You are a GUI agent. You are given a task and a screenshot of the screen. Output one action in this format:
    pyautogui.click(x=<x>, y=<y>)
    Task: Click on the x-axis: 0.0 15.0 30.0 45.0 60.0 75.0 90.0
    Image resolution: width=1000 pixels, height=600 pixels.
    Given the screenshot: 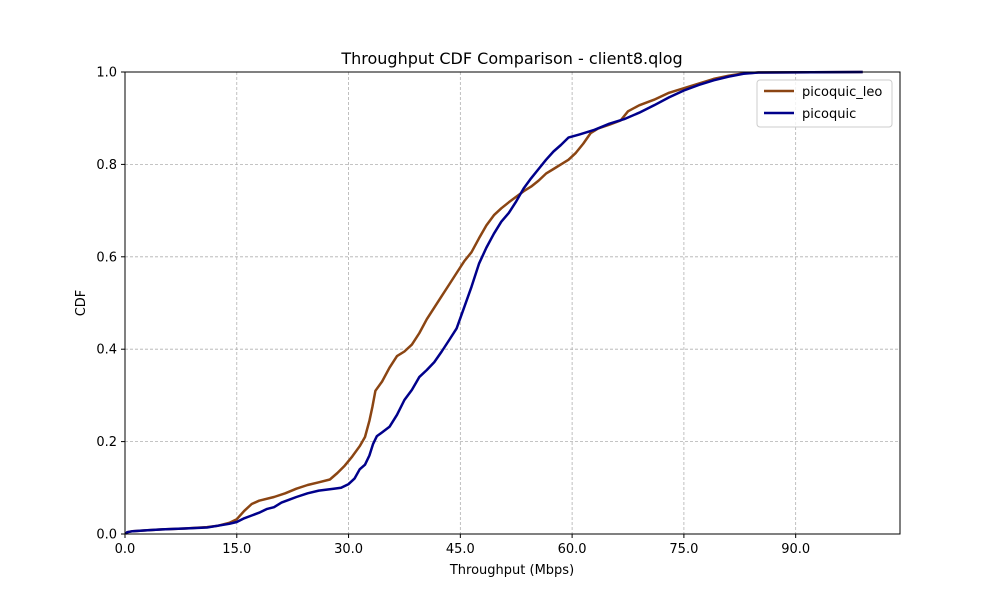 What is the action you would take?
    pyautogui.click(x=462, y=545)
    